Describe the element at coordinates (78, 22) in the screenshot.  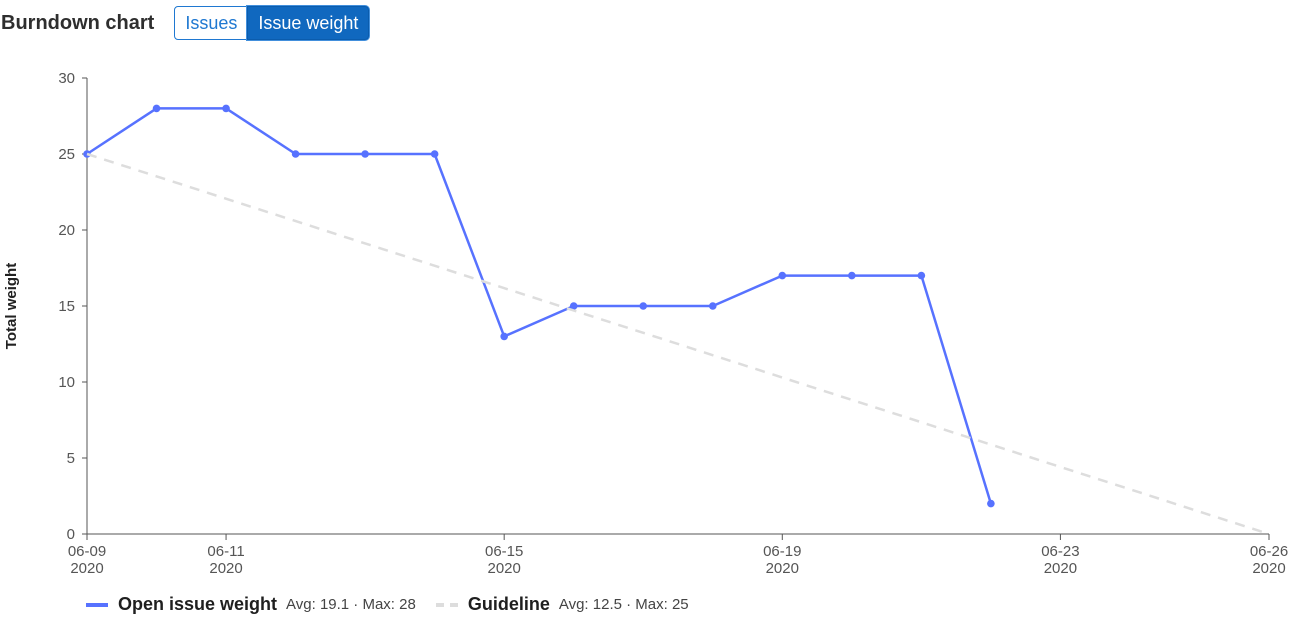
I see `chart-title: Burndown chart` at that location.